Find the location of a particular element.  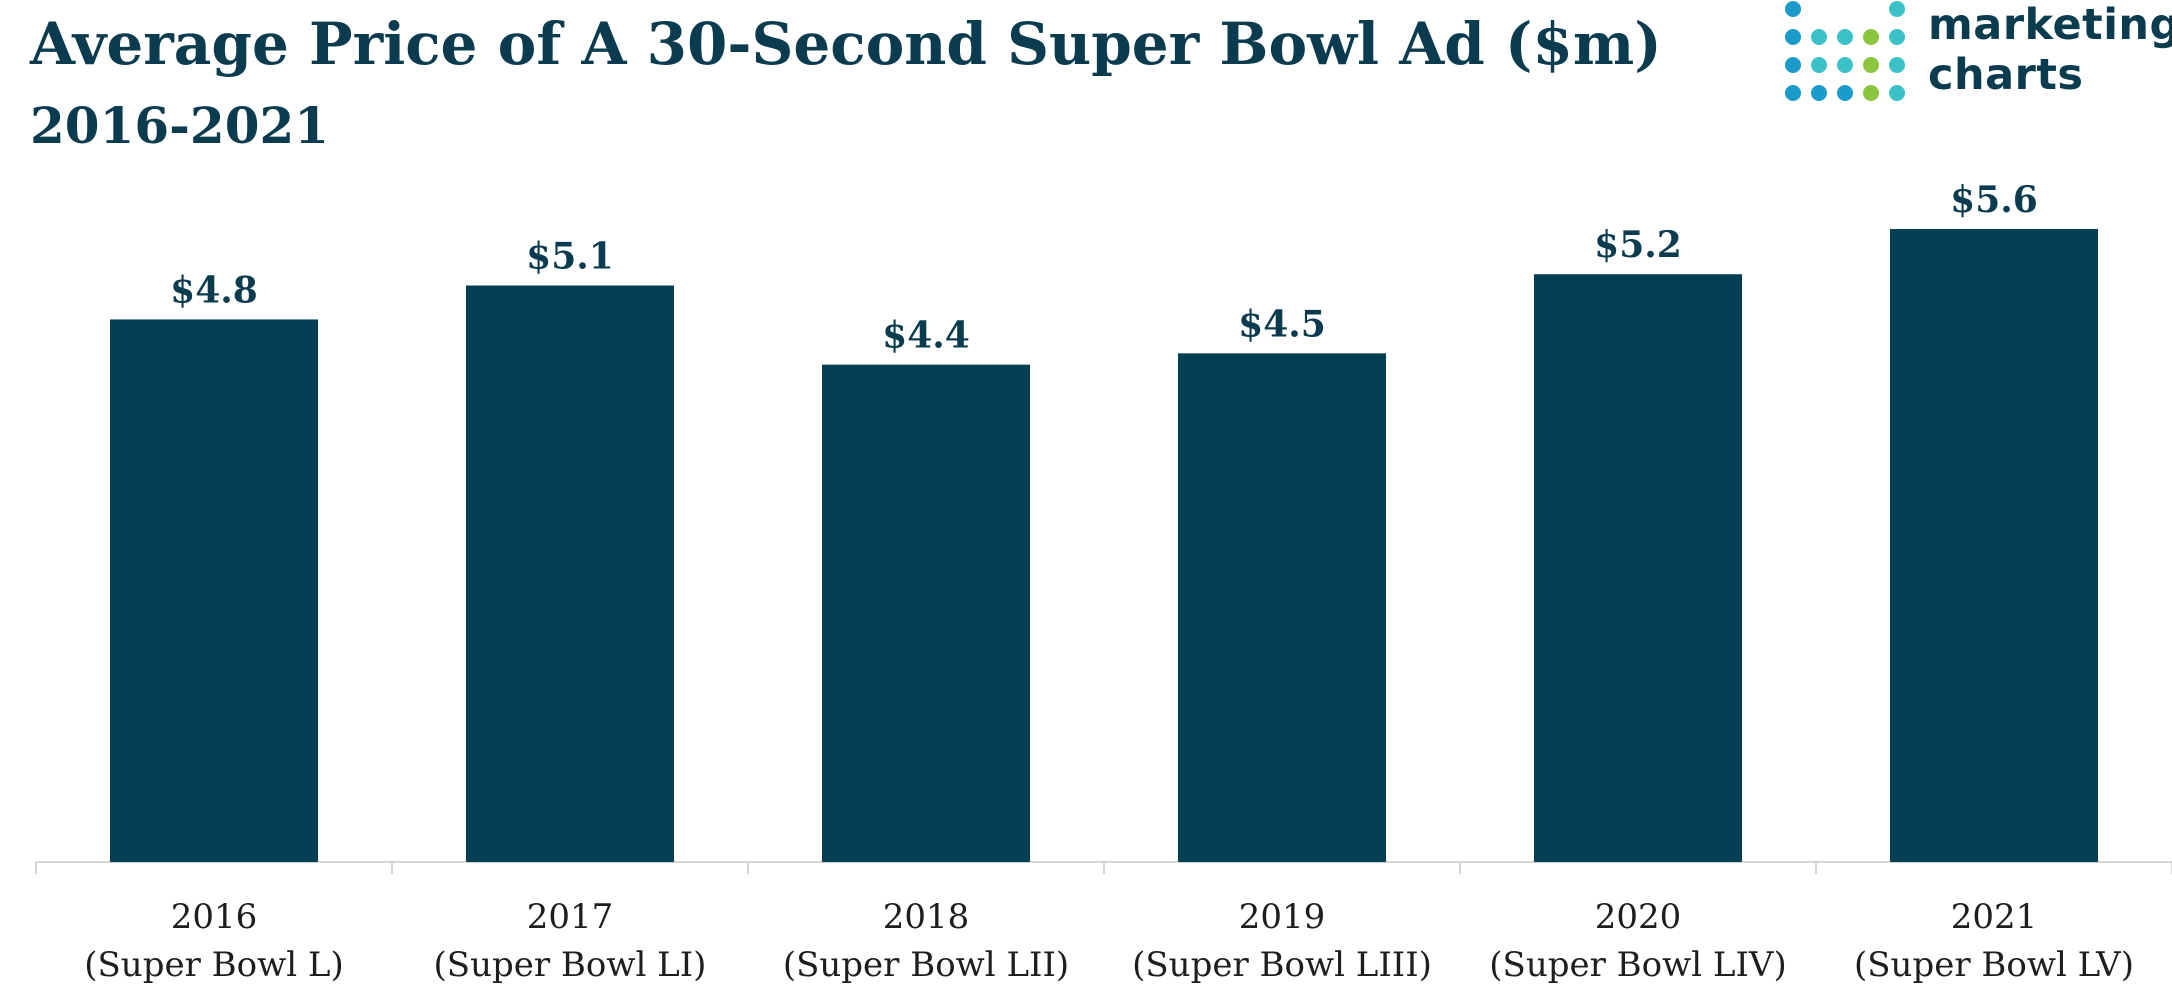

x-tick-label-game: (Super Bowl L) is located at coordinates (213, 965).